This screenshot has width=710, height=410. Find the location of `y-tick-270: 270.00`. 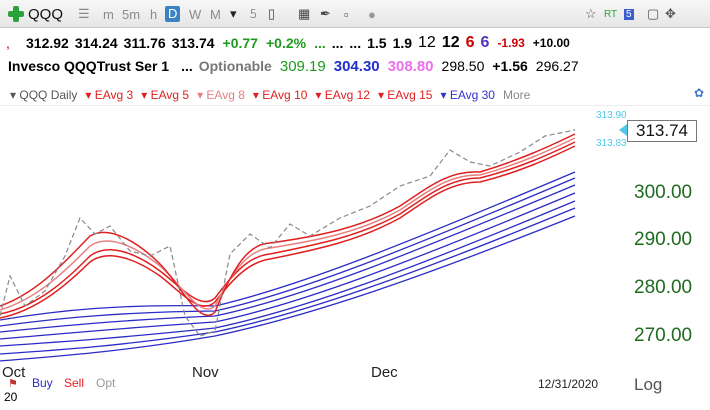

y-tick-270: 270.00 is located at coordinates (663, 335).